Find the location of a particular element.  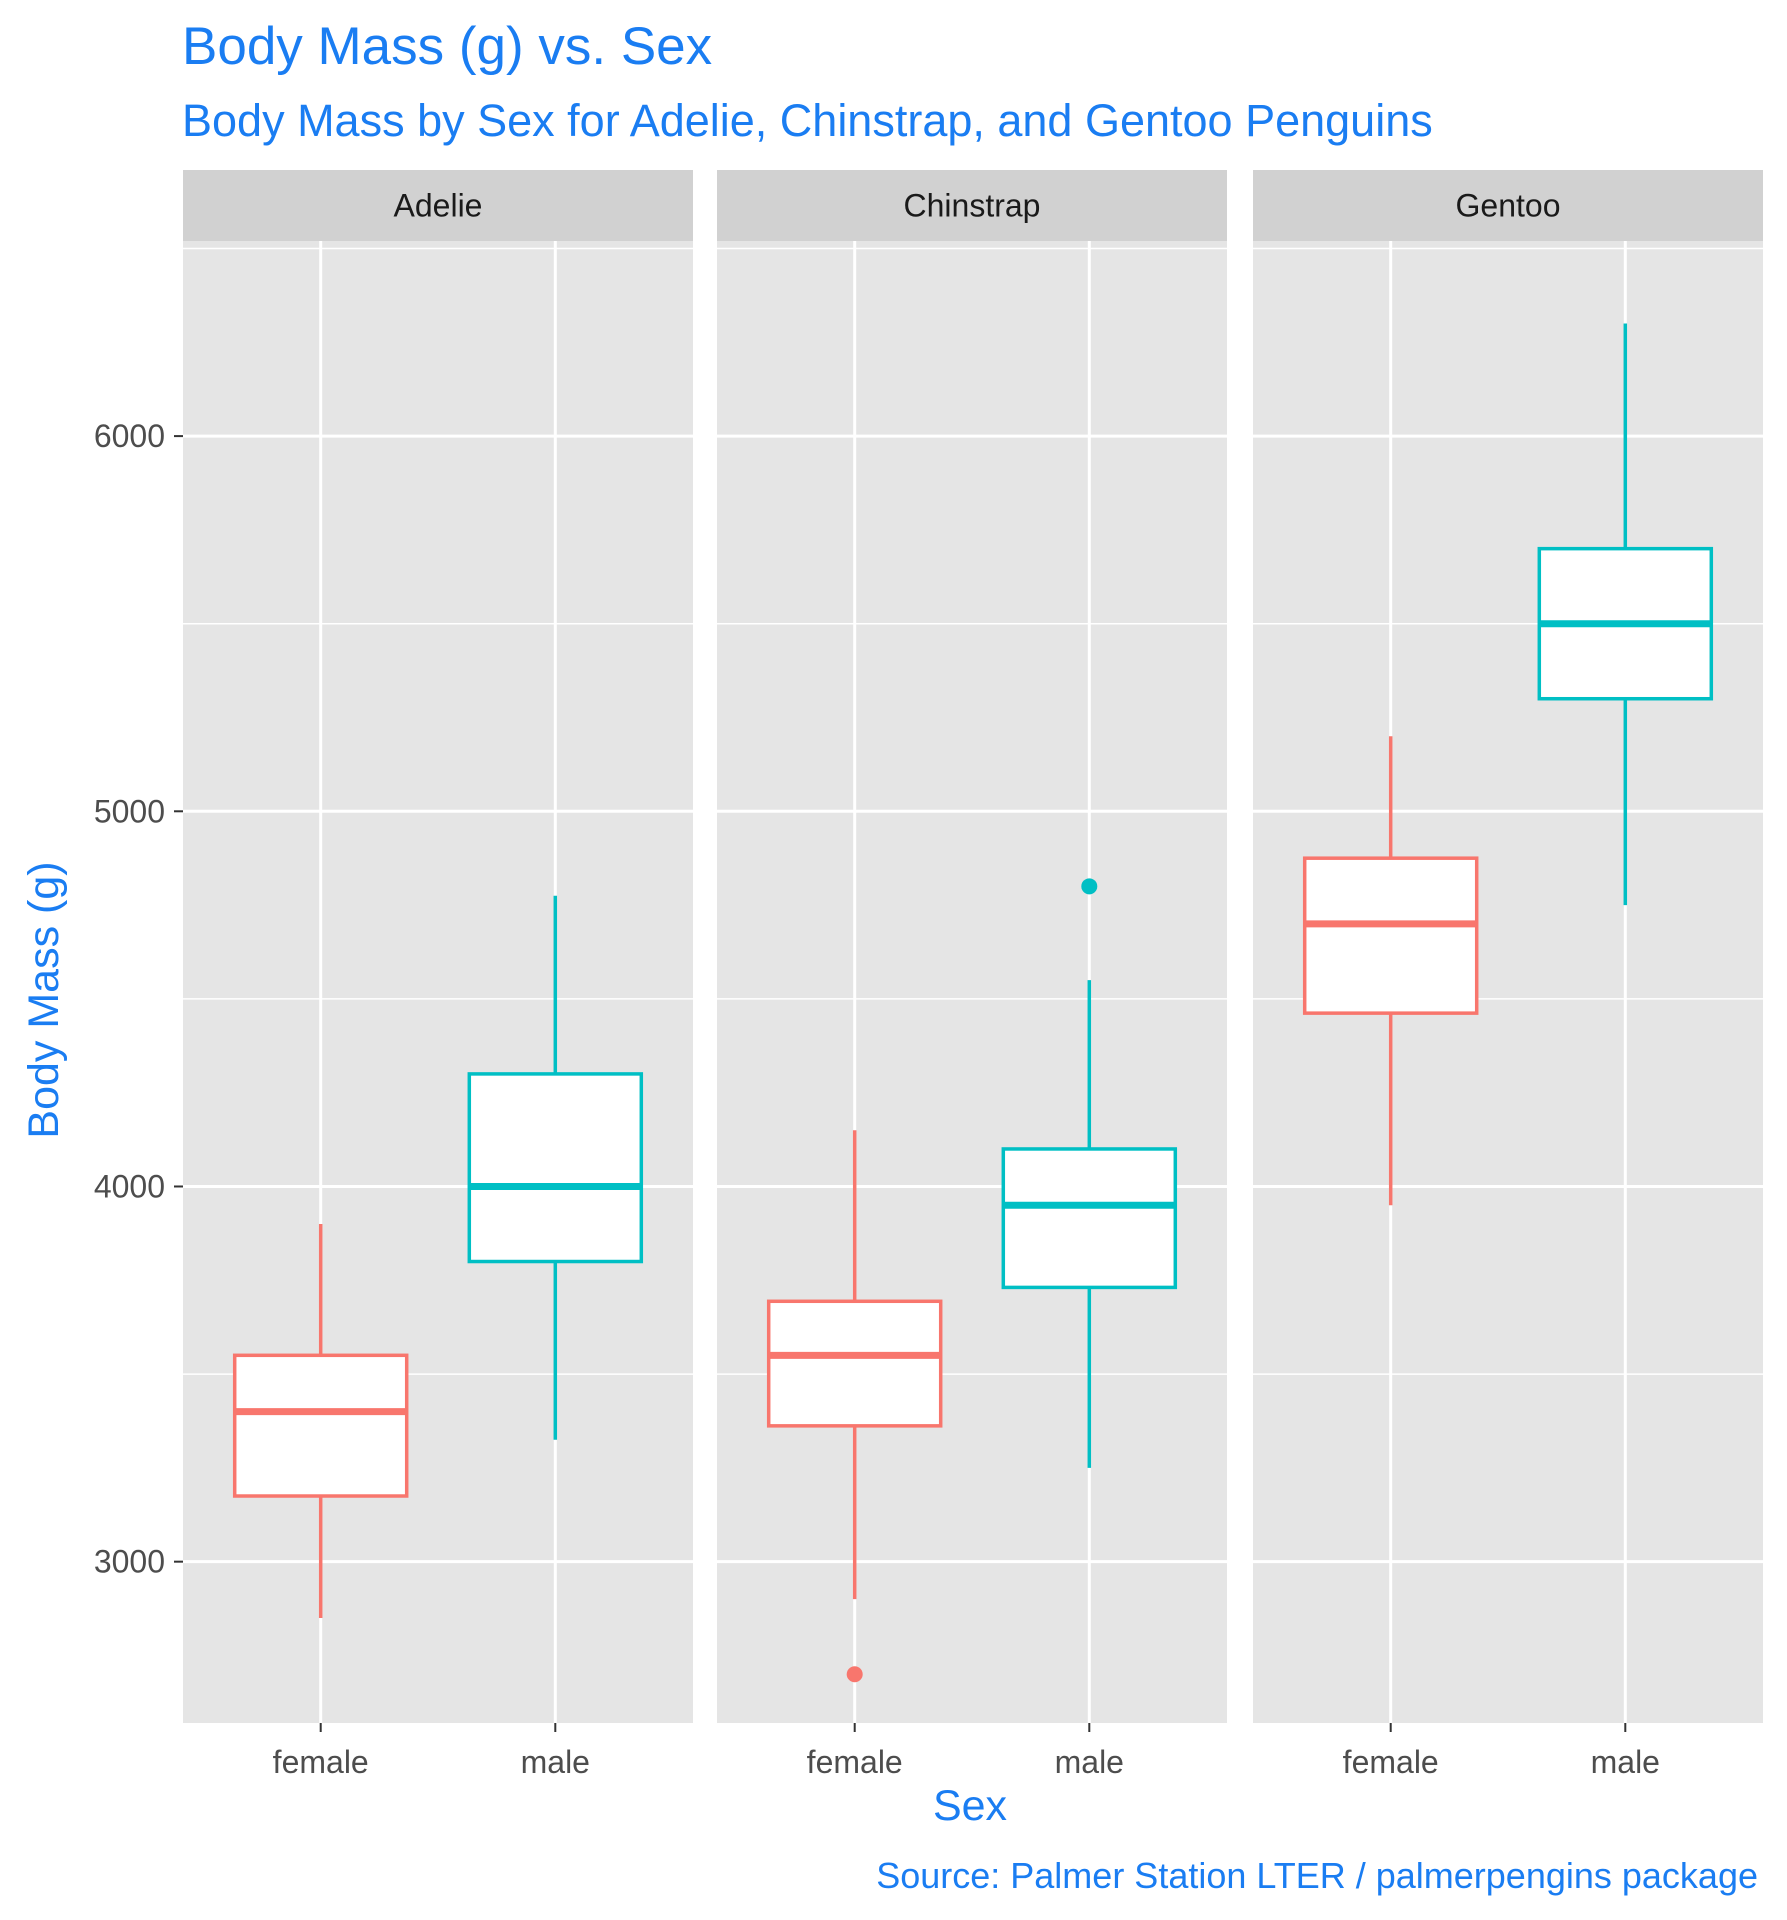

y-tick-label: 5000 is located at coordinates (129, 811).